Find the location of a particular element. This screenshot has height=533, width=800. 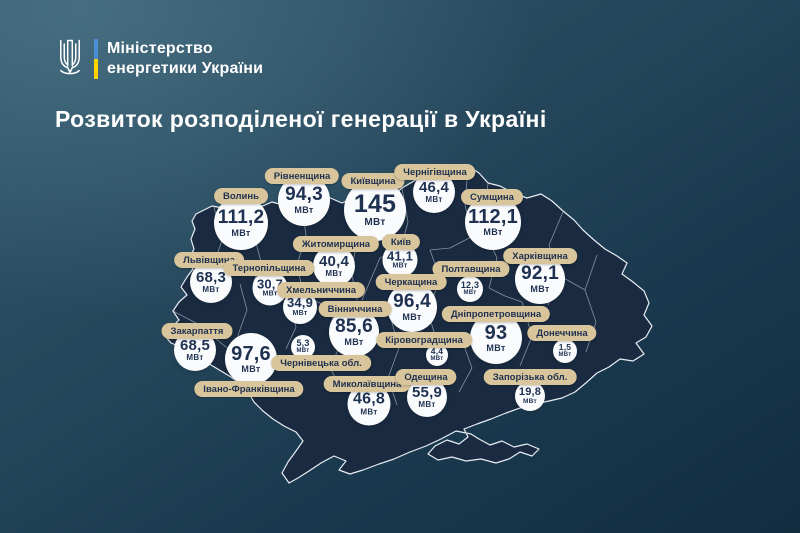

region-name-pill: Черкащина is located at coordinates (411, 282).